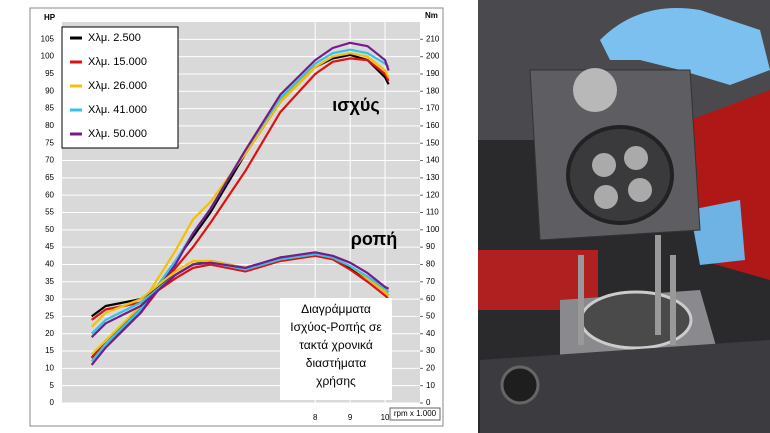 The width and height of the screenshot is (770, 433). I want to click on x-axis-label: rpm x 1.000, so click(415, 413).